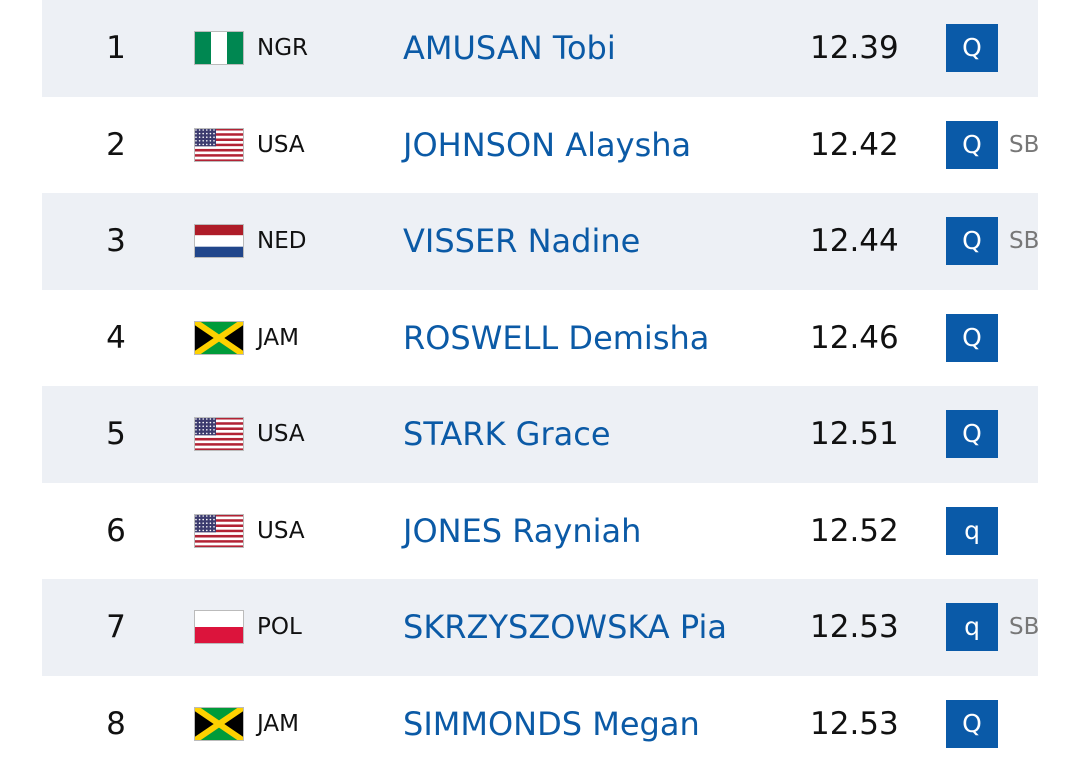 Image resolution: width=1080 pixels, height=772 pixels. I want to click on result-row: 8 JAM SIMMONDS Megan 12.53 Q, so click(540, 724).